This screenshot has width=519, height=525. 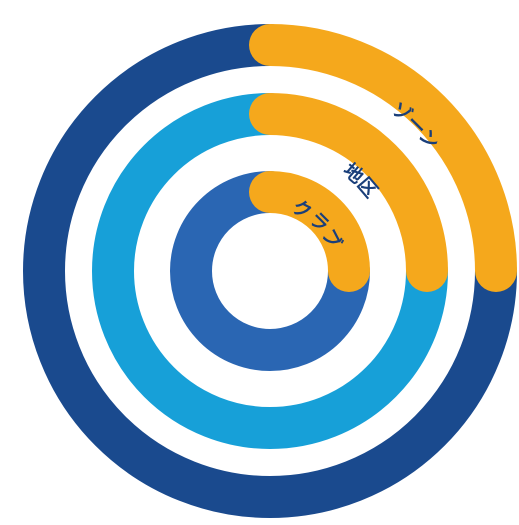 I want to click on ring-inner-segment-accent, so click(x=309, y=231).